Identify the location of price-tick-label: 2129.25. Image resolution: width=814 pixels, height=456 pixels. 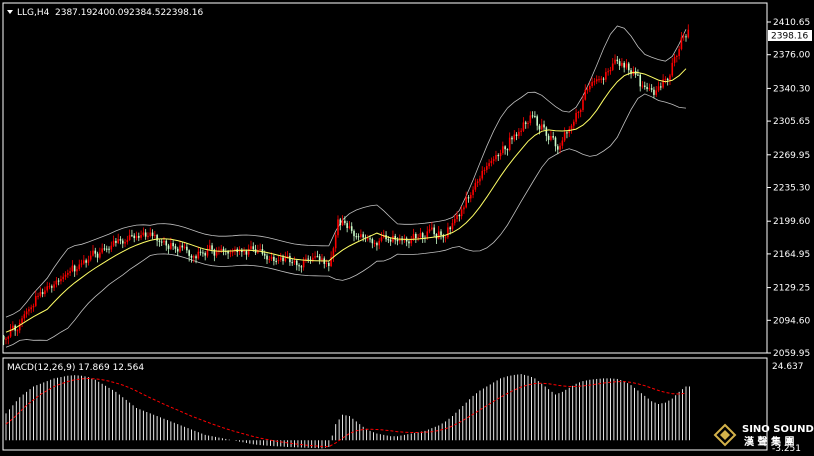
(791, 289).